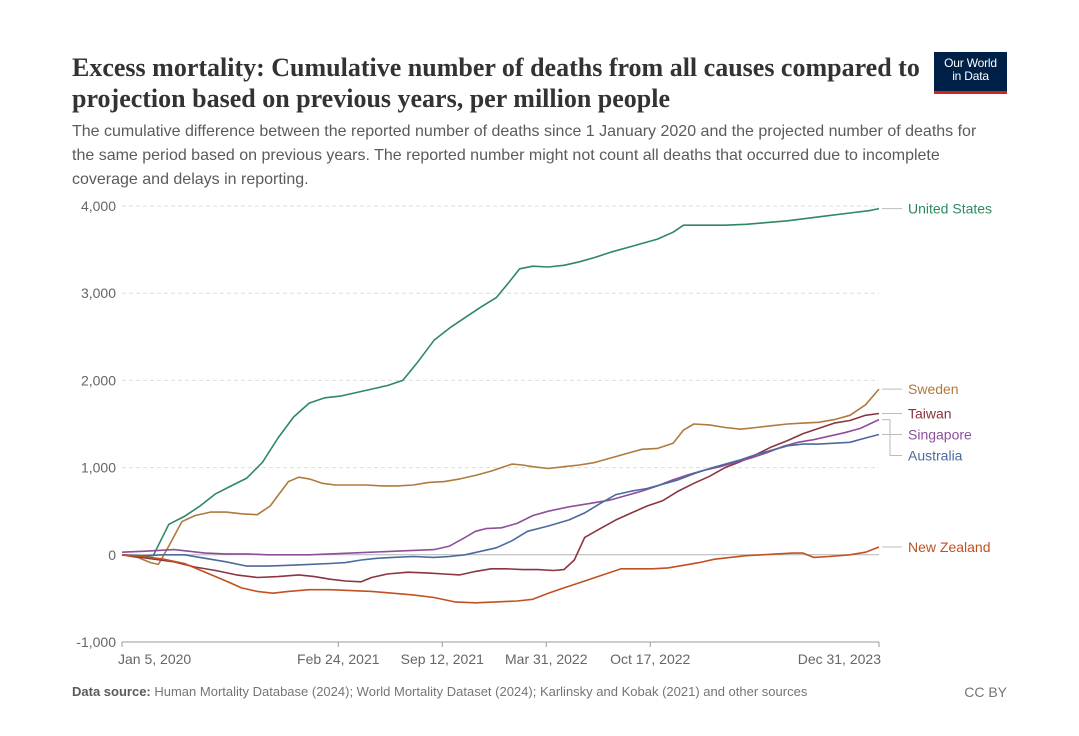  I want to click on x-tick-label: Oct 17, 2022, so click(650, 659).